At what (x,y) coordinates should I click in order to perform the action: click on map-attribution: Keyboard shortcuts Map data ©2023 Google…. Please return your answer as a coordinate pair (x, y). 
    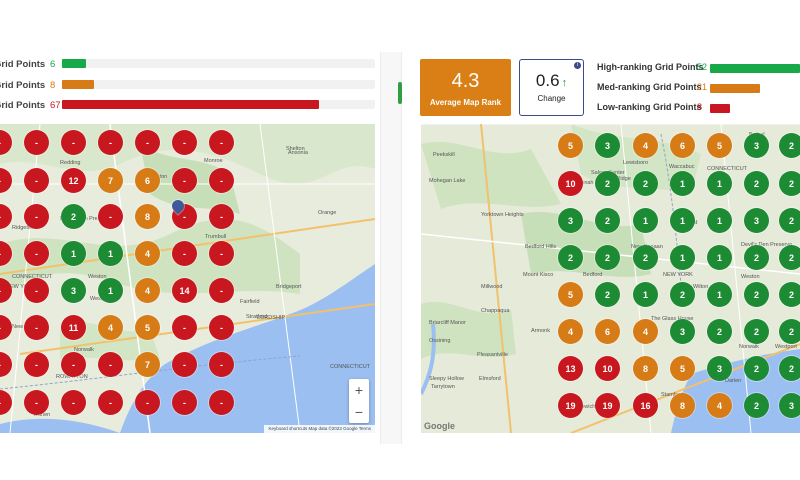
    Looking at the image, I should click on (319, 429).